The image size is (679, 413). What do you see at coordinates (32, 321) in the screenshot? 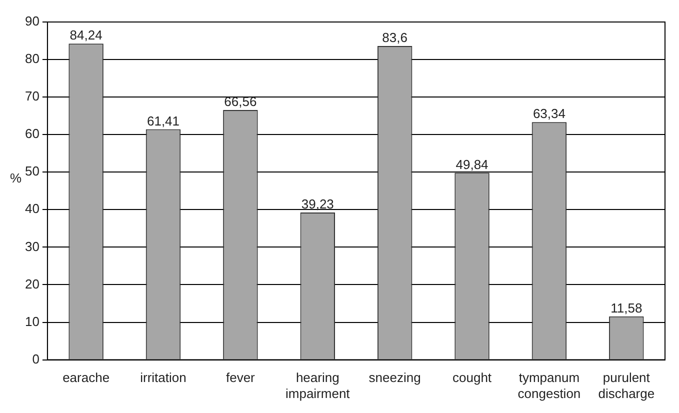
I see `y-tick-label: 10` at bounding box center [32, 321].